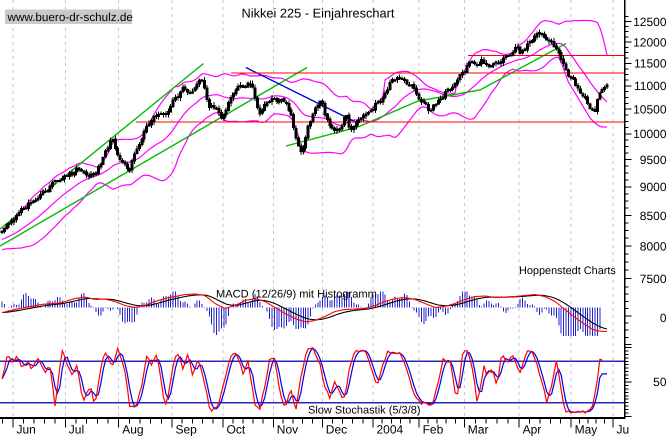  I want to click on svg-text: 10000, so click(650, 134).